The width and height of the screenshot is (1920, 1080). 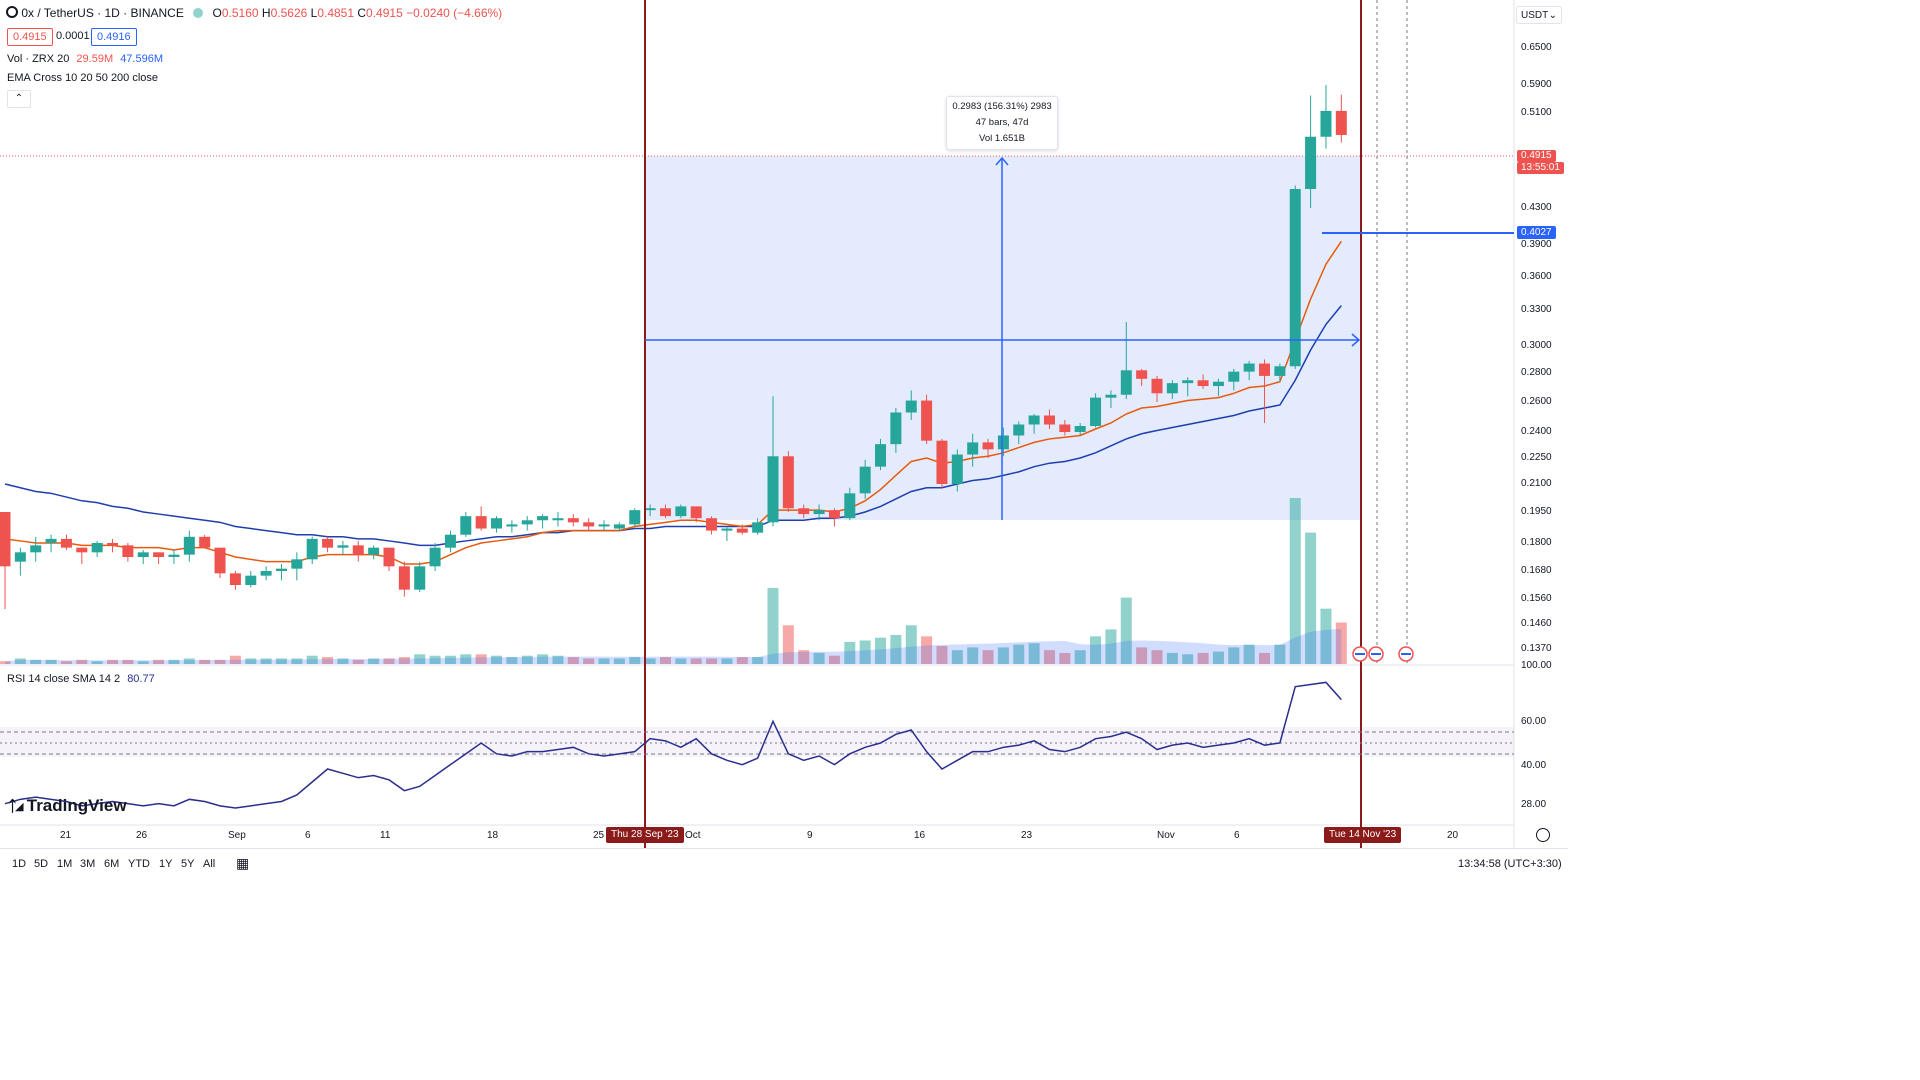 What do you see at coordinates (1534, 804) in the screenshot?
I see `rsi-tick-label: 28.00` at bounding box center [1534, 804].